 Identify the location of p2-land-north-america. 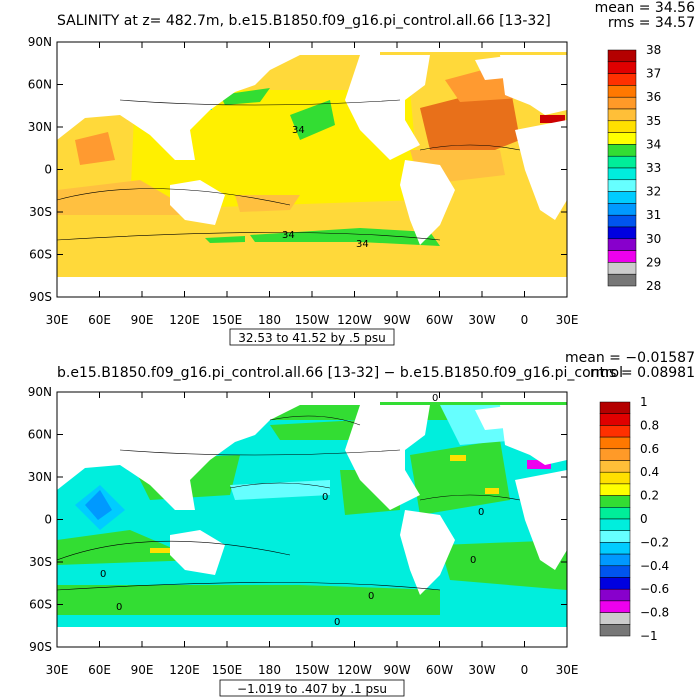
(387, 457).